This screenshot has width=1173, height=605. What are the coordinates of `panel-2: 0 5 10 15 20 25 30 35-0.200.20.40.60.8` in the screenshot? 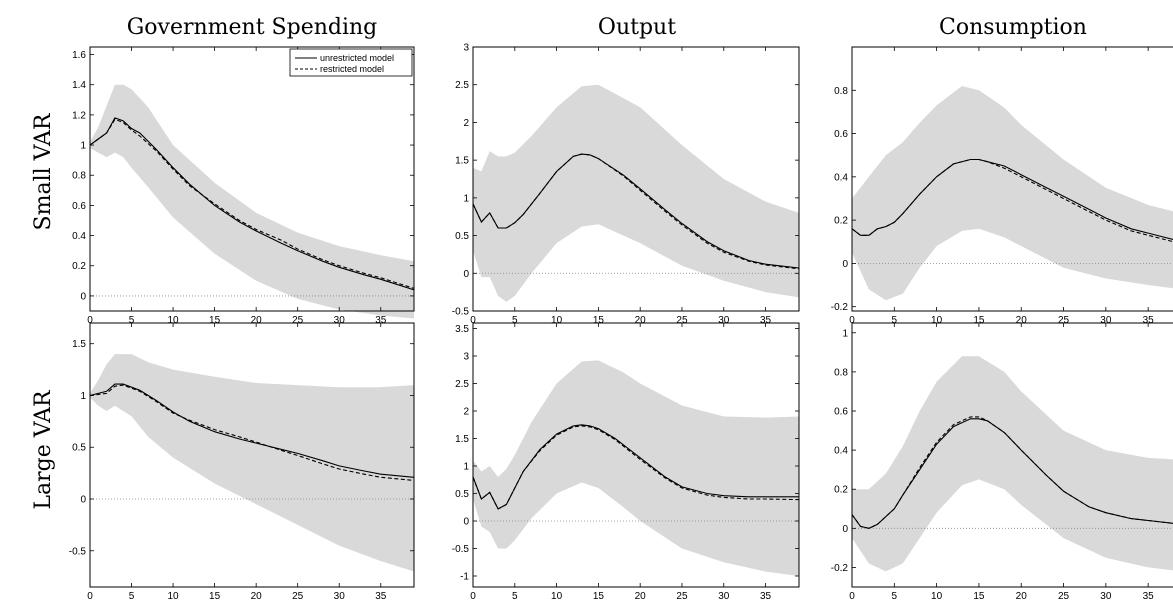 It's located at (1002, 186).